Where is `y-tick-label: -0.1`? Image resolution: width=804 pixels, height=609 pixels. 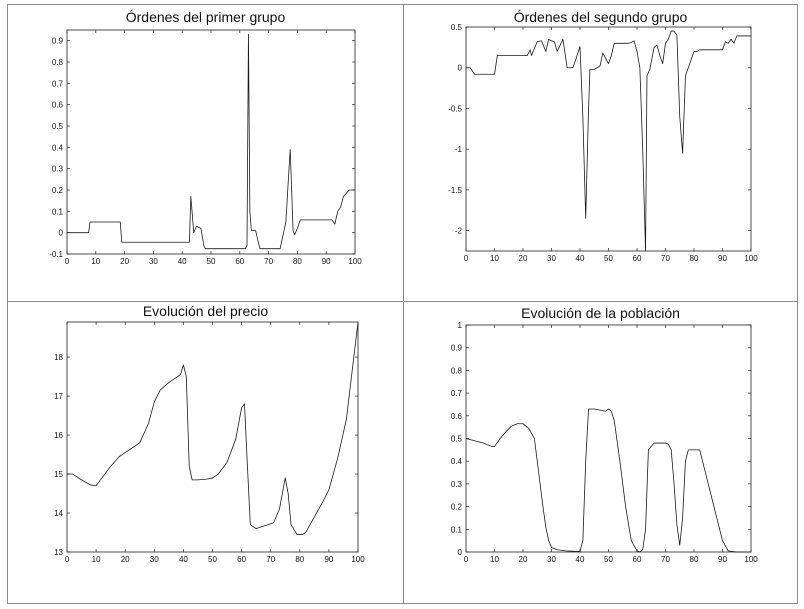 y-tick-label: -0.1 is located at coordinates (56, 254).